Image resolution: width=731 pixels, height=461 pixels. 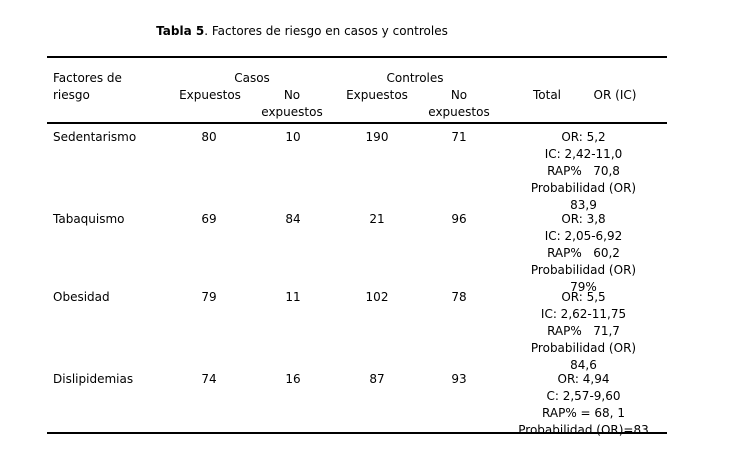 What do you see at coordinates (293, 137) in the screenshot?
I see `casos-no-expuestos-cell: 10` at bounding box center [293, 137].